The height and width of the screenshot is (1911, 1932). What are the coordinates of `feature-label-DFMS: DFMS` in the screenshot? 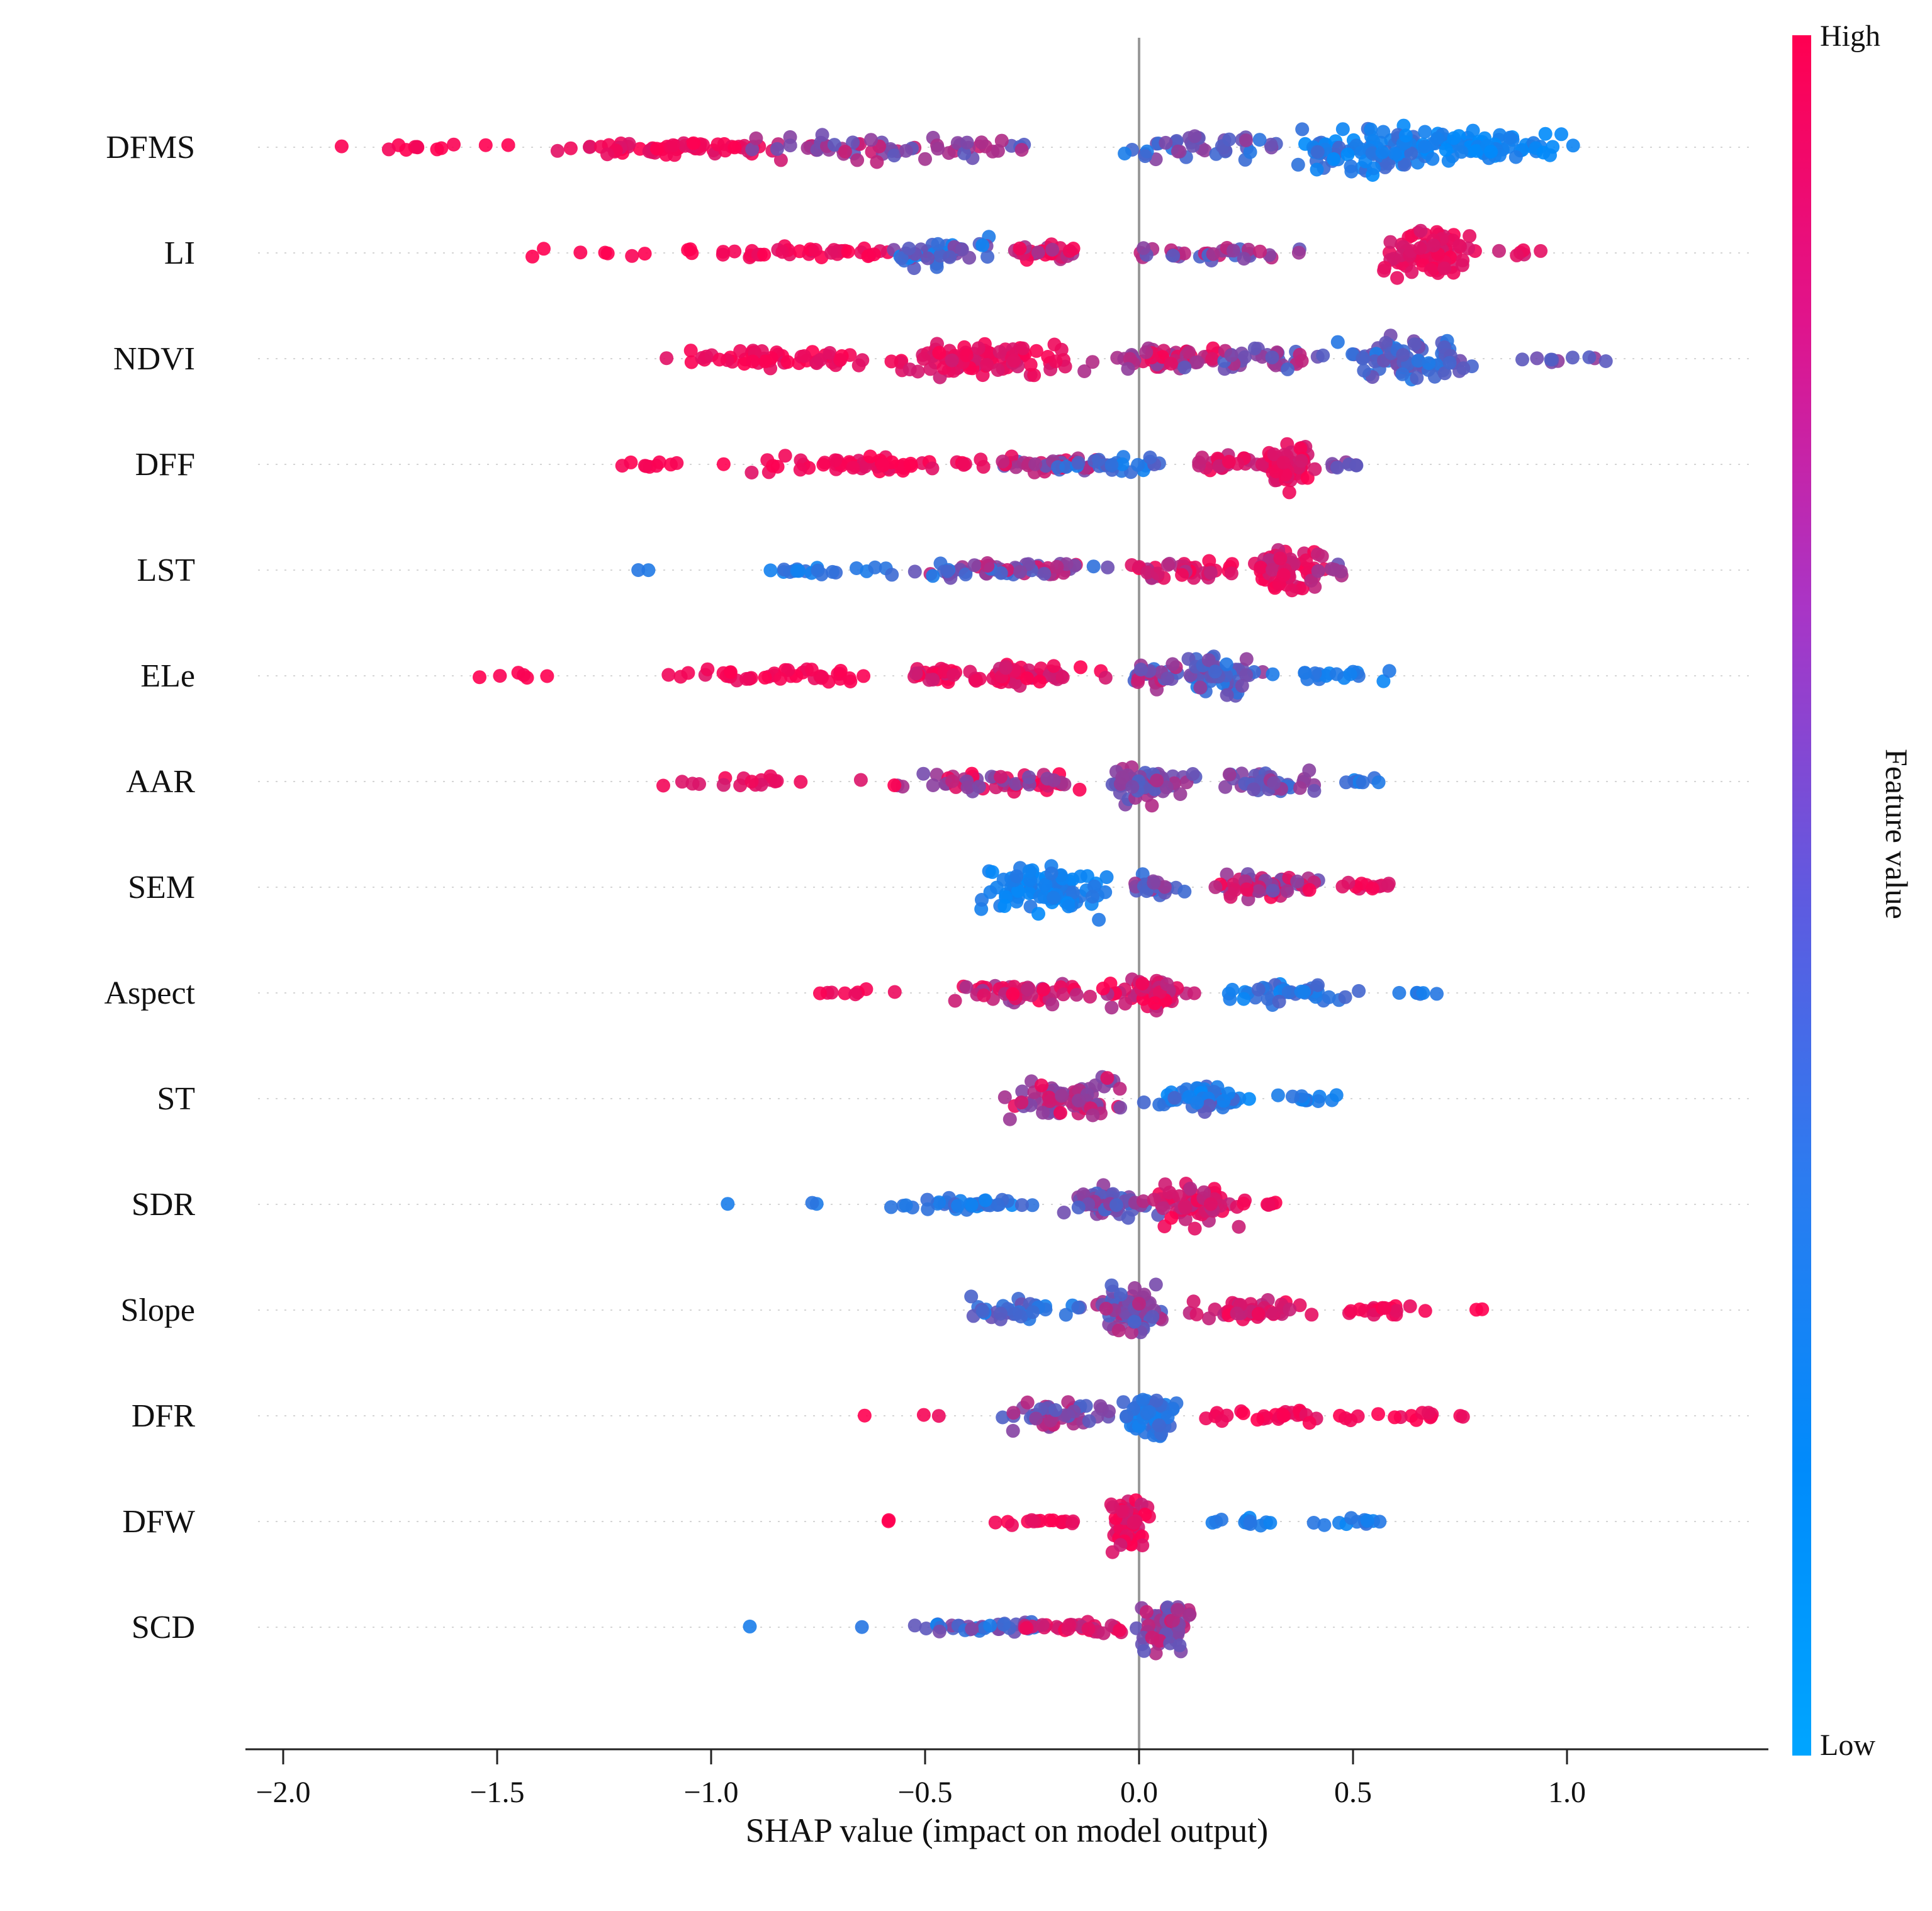 It's located at (150, 147).